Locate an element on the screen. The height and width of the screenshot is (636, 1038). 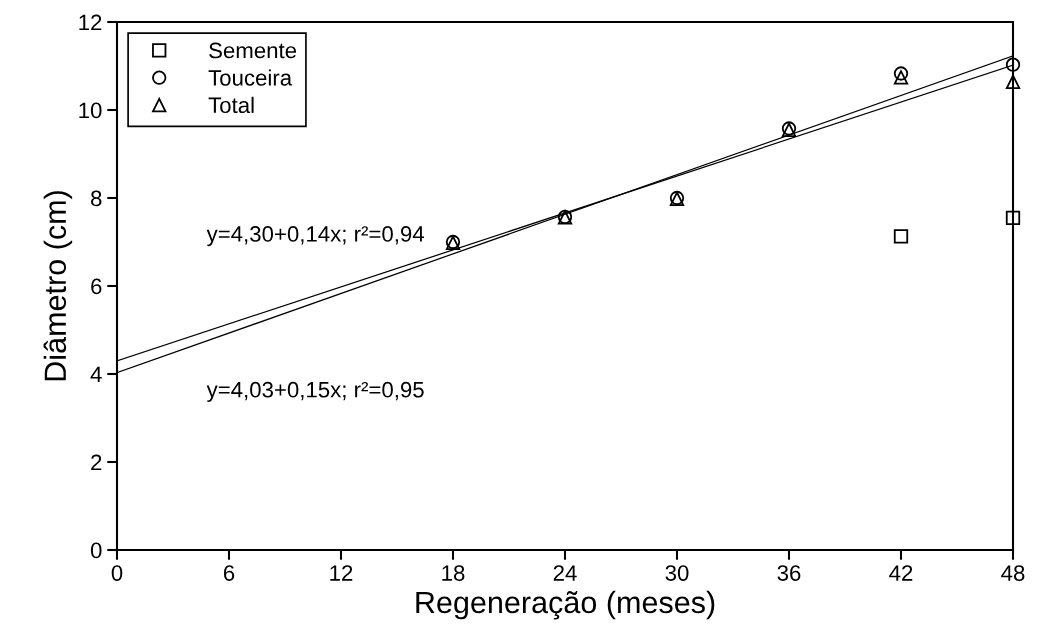
x-axis-title: Regeneração (meses) is located at coordinates (565, 605).